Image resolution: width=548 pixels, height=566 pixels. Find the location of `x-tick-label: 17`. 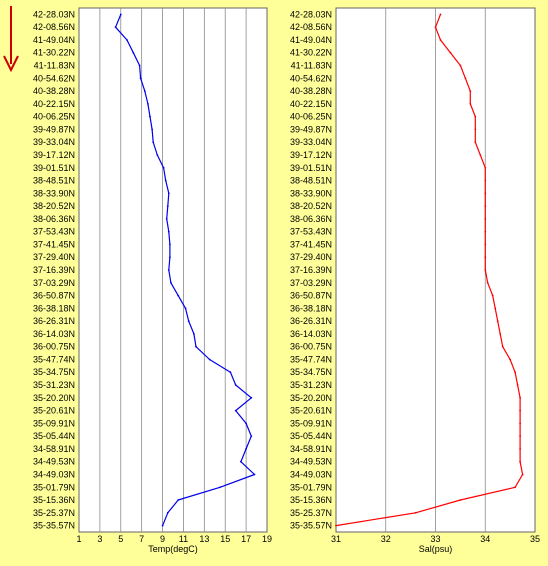

x-tick-label: 17 is located at coordinates (246, 539).